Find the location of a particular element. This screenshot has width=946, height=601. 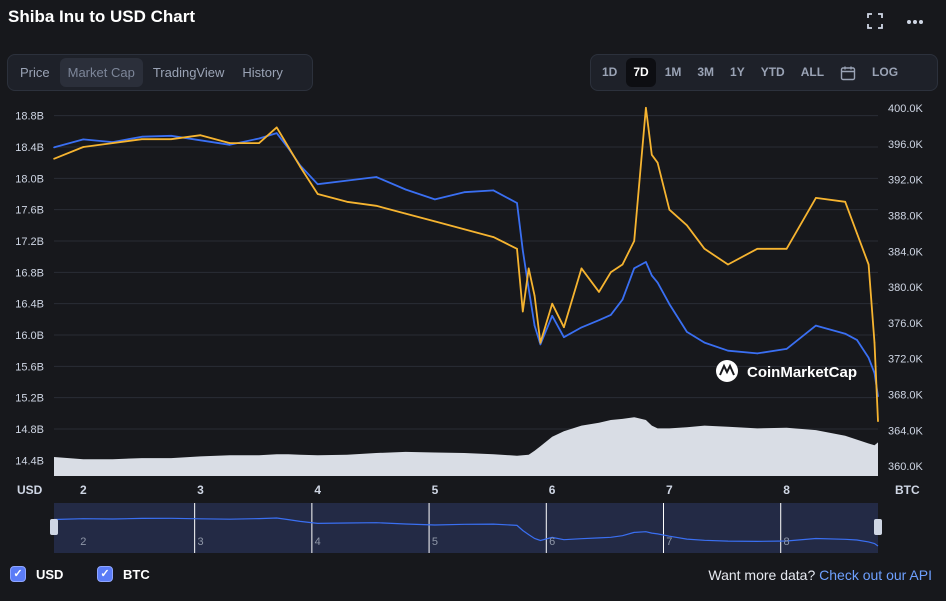

left-tick-label: 16.8B is located at coordinates (29, 273).